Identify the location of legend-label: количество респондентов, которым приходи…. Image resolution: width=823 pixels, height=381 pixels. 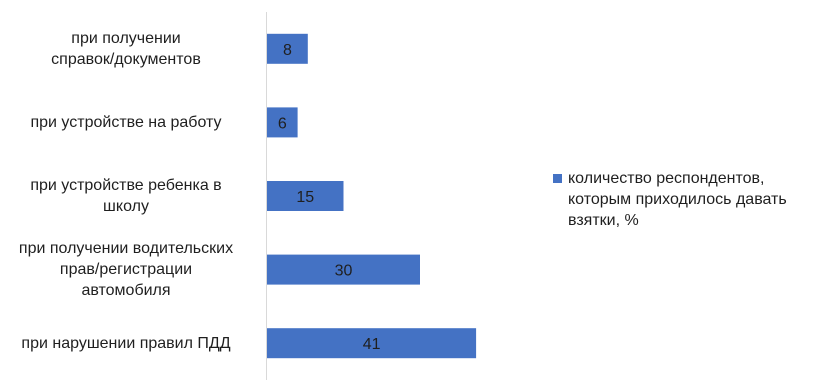
(677, 199).